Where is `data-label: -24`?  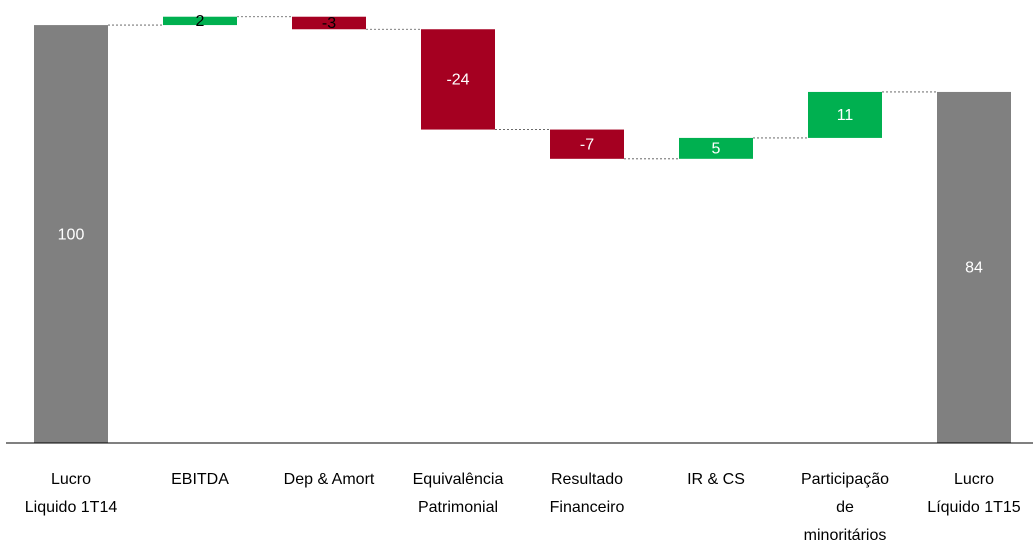
data-label: -24 is located at coordinates (457, 80).